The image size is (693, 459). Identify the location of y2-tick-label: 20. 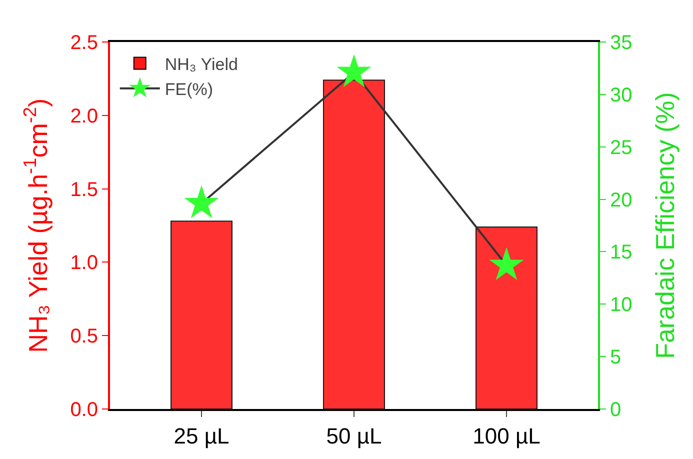
(621, 200).